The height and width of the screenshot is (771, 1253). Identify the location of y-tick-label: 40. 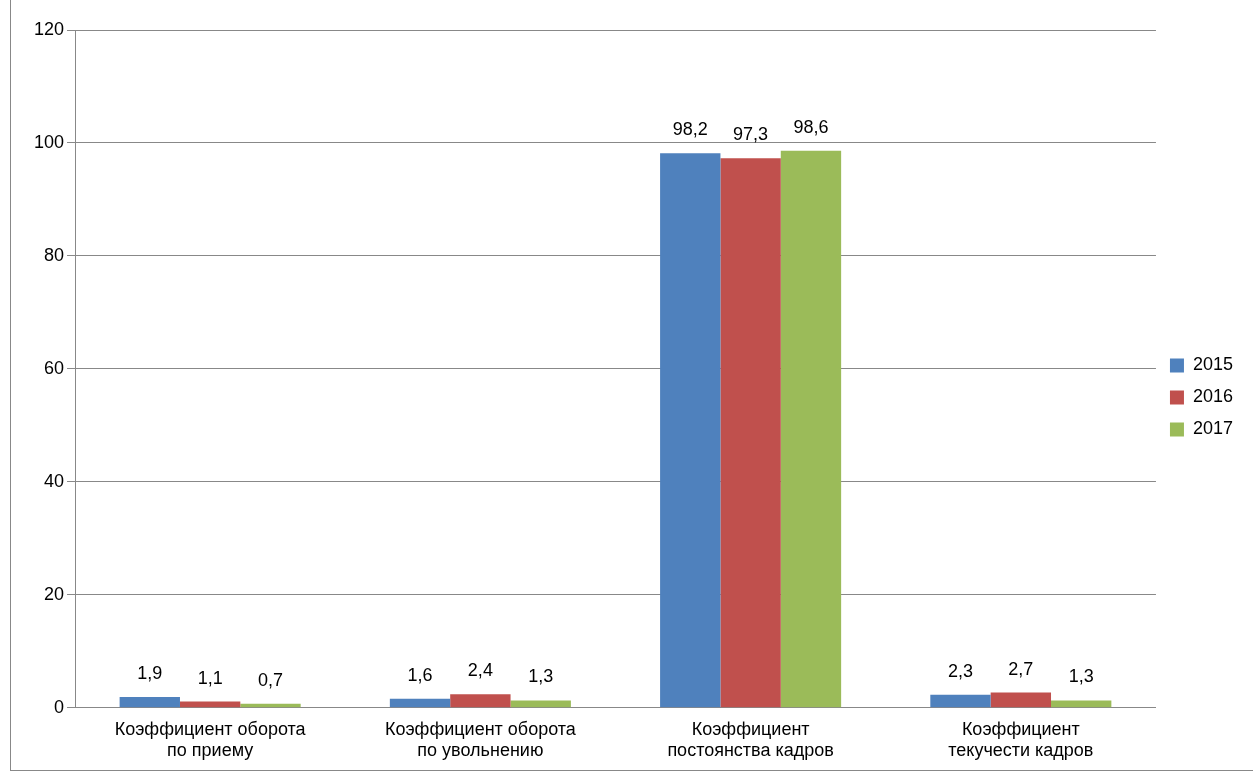
(54, 480).